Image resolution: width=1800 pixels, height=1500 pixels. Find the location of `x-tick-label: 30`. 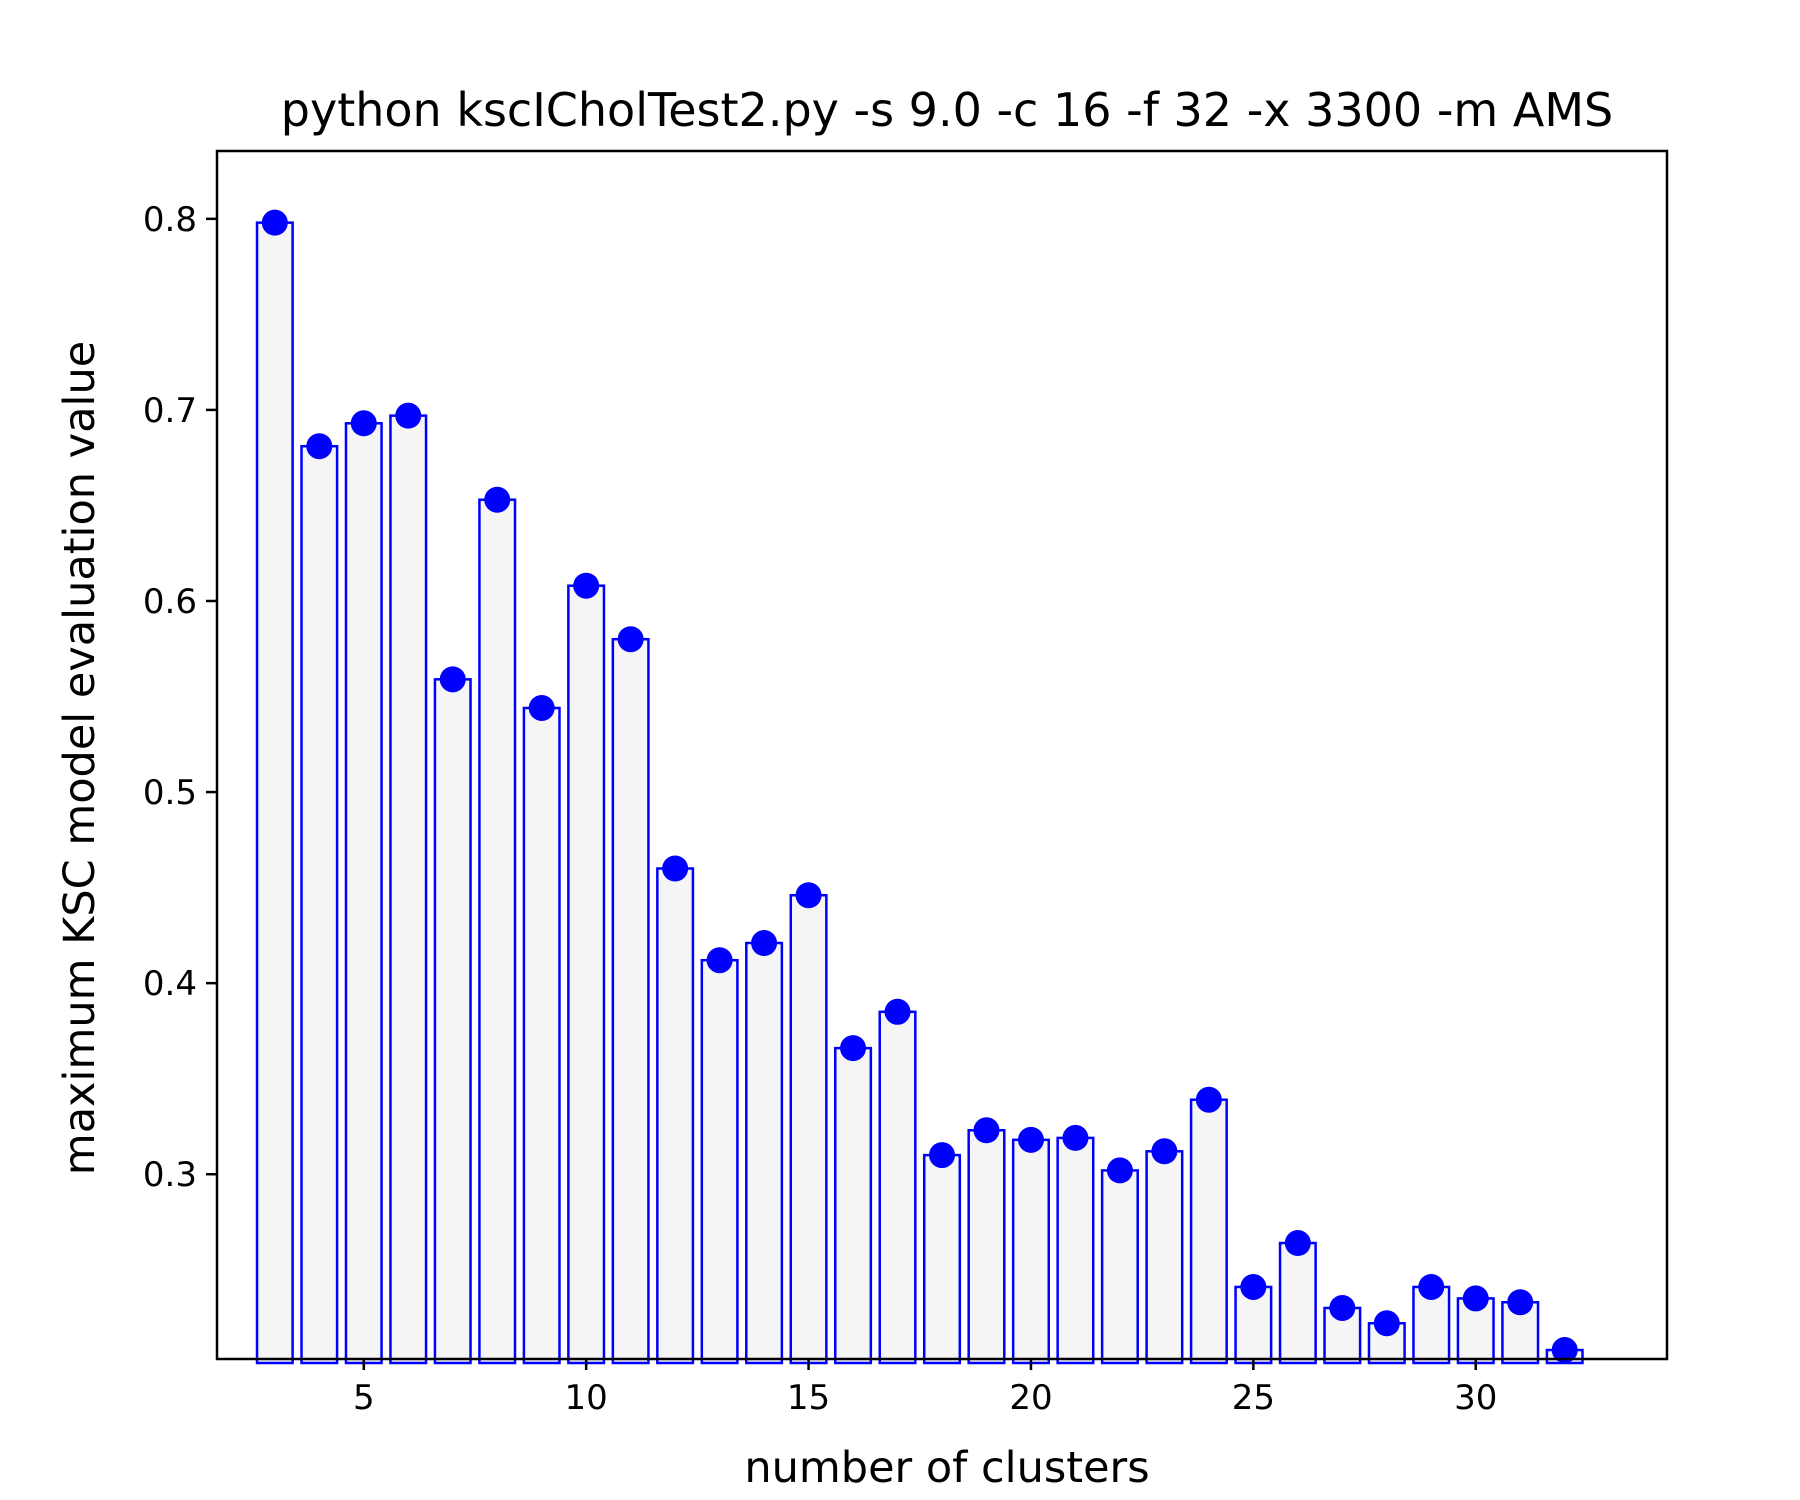

x-tick-label: 30 is located at coordinates (1475, 1398).